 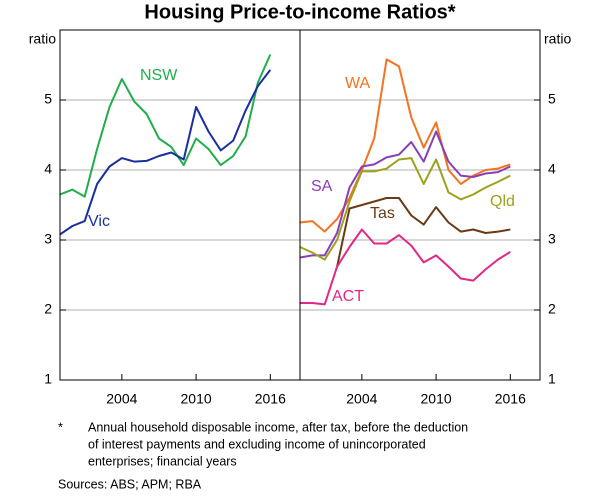 I want to click on footnote-line: enterprises; financial years, so click(x=162, y=461).